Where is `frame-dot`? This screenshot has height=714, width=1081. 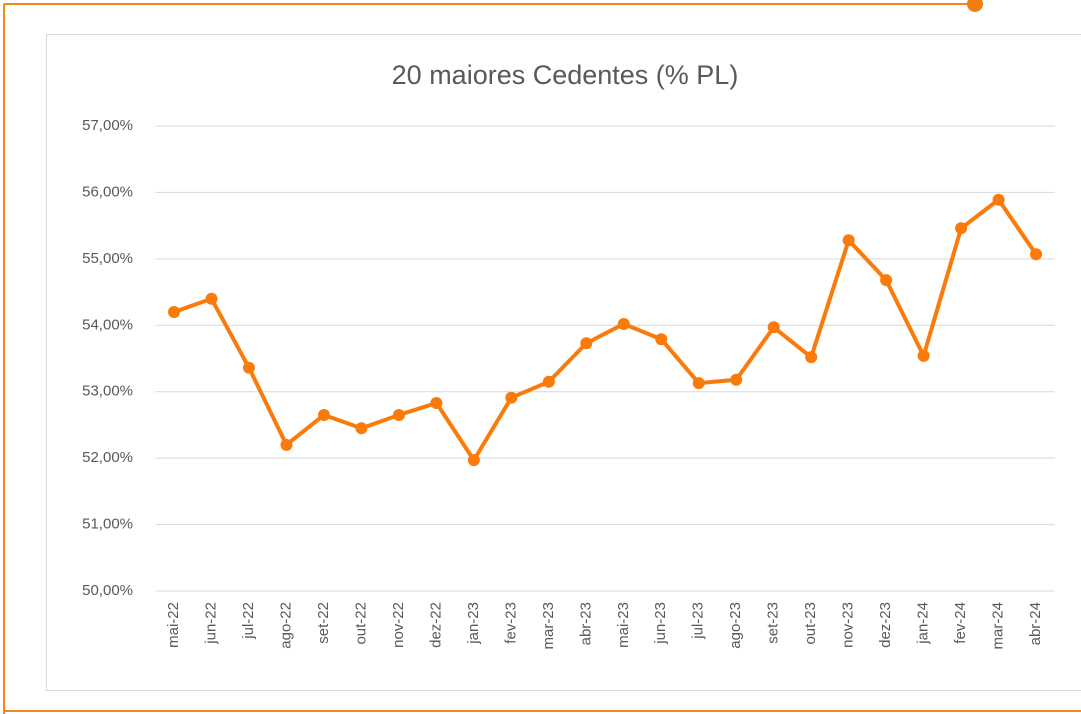 frame-dot is located at coordinates (975, 6).